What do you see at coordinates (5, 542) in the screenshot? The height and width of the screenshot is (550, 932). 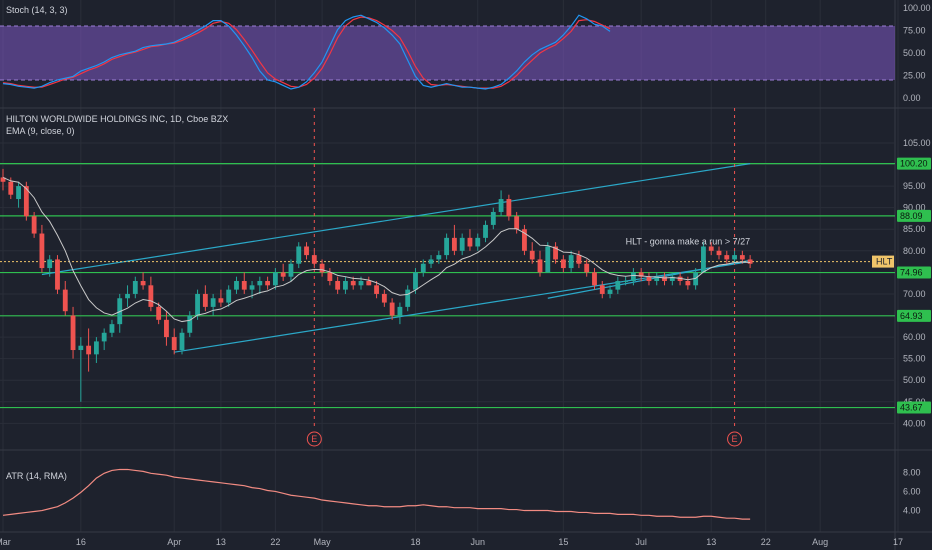 I see `x-tick-label: Mar` at bounding box center [5, 542].